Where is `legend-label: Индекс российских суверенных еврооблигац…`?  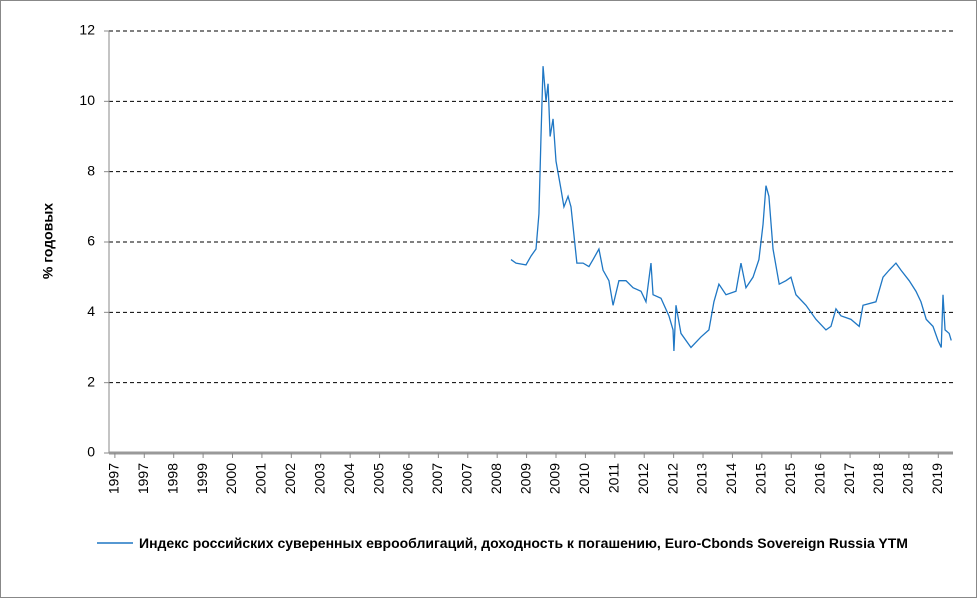
legend-label: Индекс российских суверенных еврооблигац… is located at coordinates (523, 543).